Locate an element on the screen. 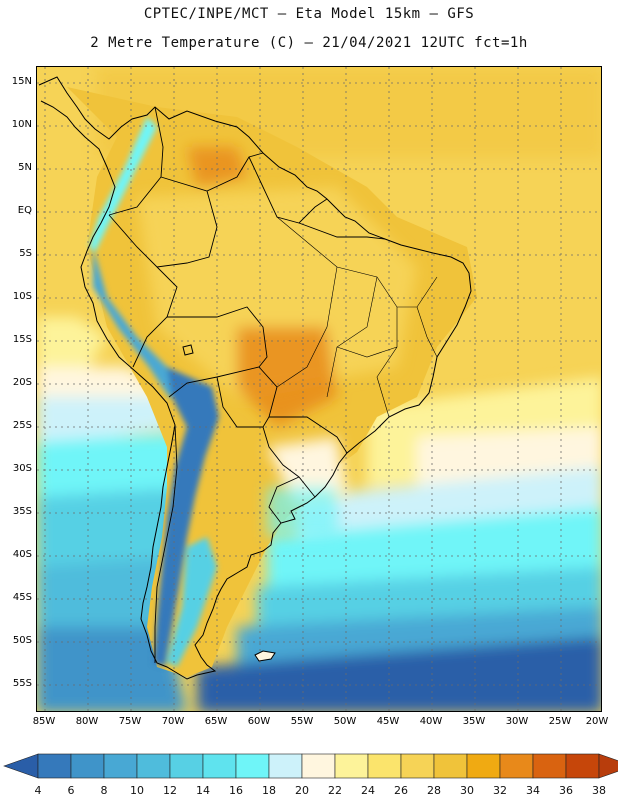 This screenshot has height=800, width=618. lat-label: 5N is located at coordinates (25, 167).